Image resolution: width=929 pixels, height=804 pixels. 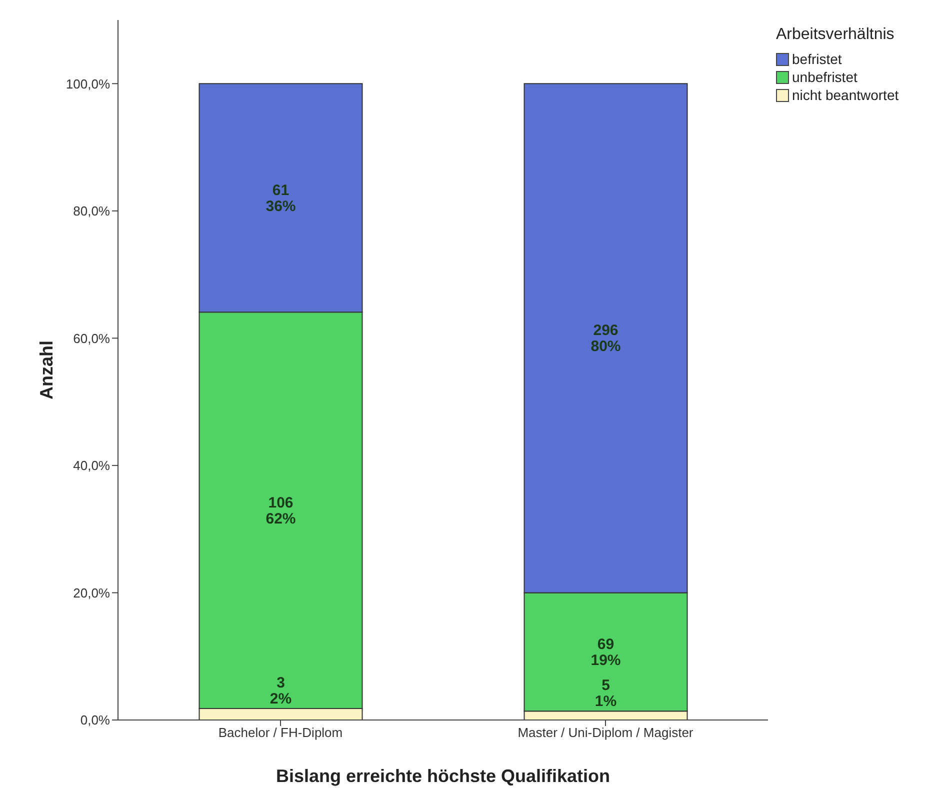 What do you see at coordinates (281, 197) in the screenshot?
I see `data-label: 61 36%` at bounding box center [281, 197].